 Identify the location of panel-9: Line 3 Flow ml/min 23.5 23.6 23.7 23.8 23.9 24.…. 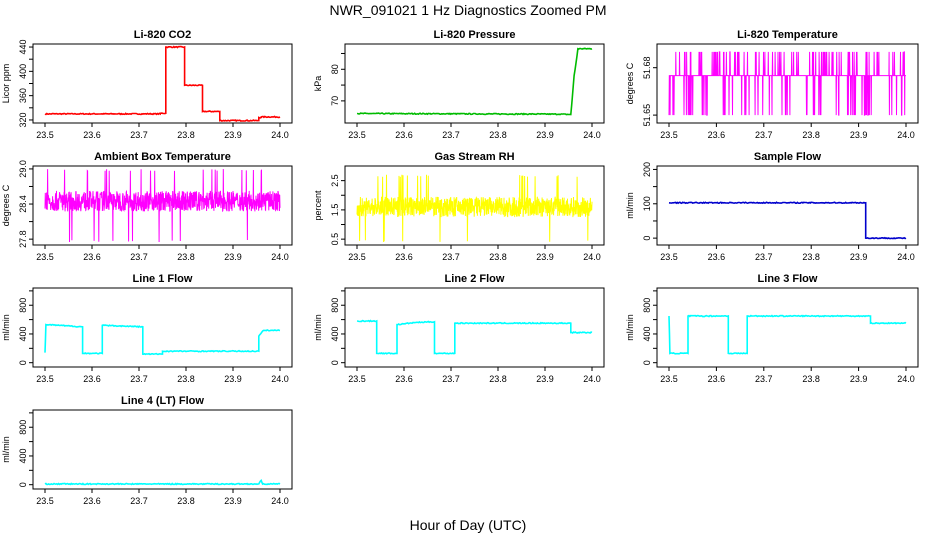
(772, 328).